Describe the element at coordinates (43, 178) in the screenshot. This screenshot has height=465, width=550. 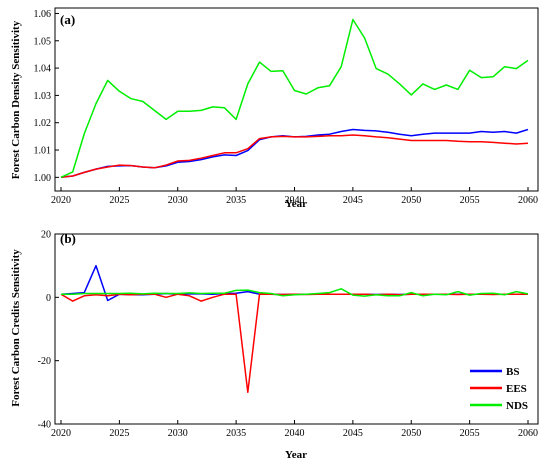
I see `y-tick-label: 1.00` at that location.